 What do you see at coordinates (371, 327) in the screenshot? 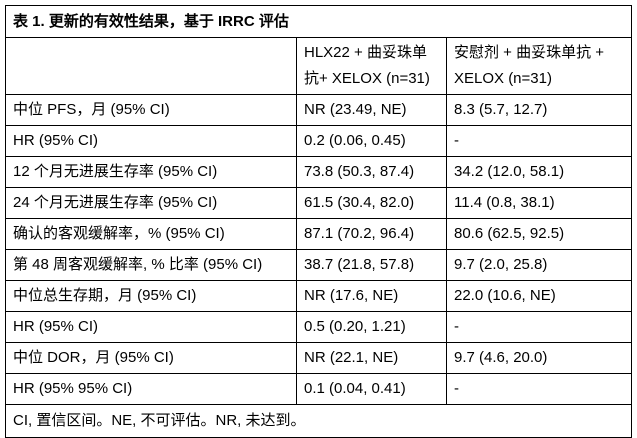
I see `value-arm1: 0.5 (0.20, 1.21)` at bounding box center [371, 327].